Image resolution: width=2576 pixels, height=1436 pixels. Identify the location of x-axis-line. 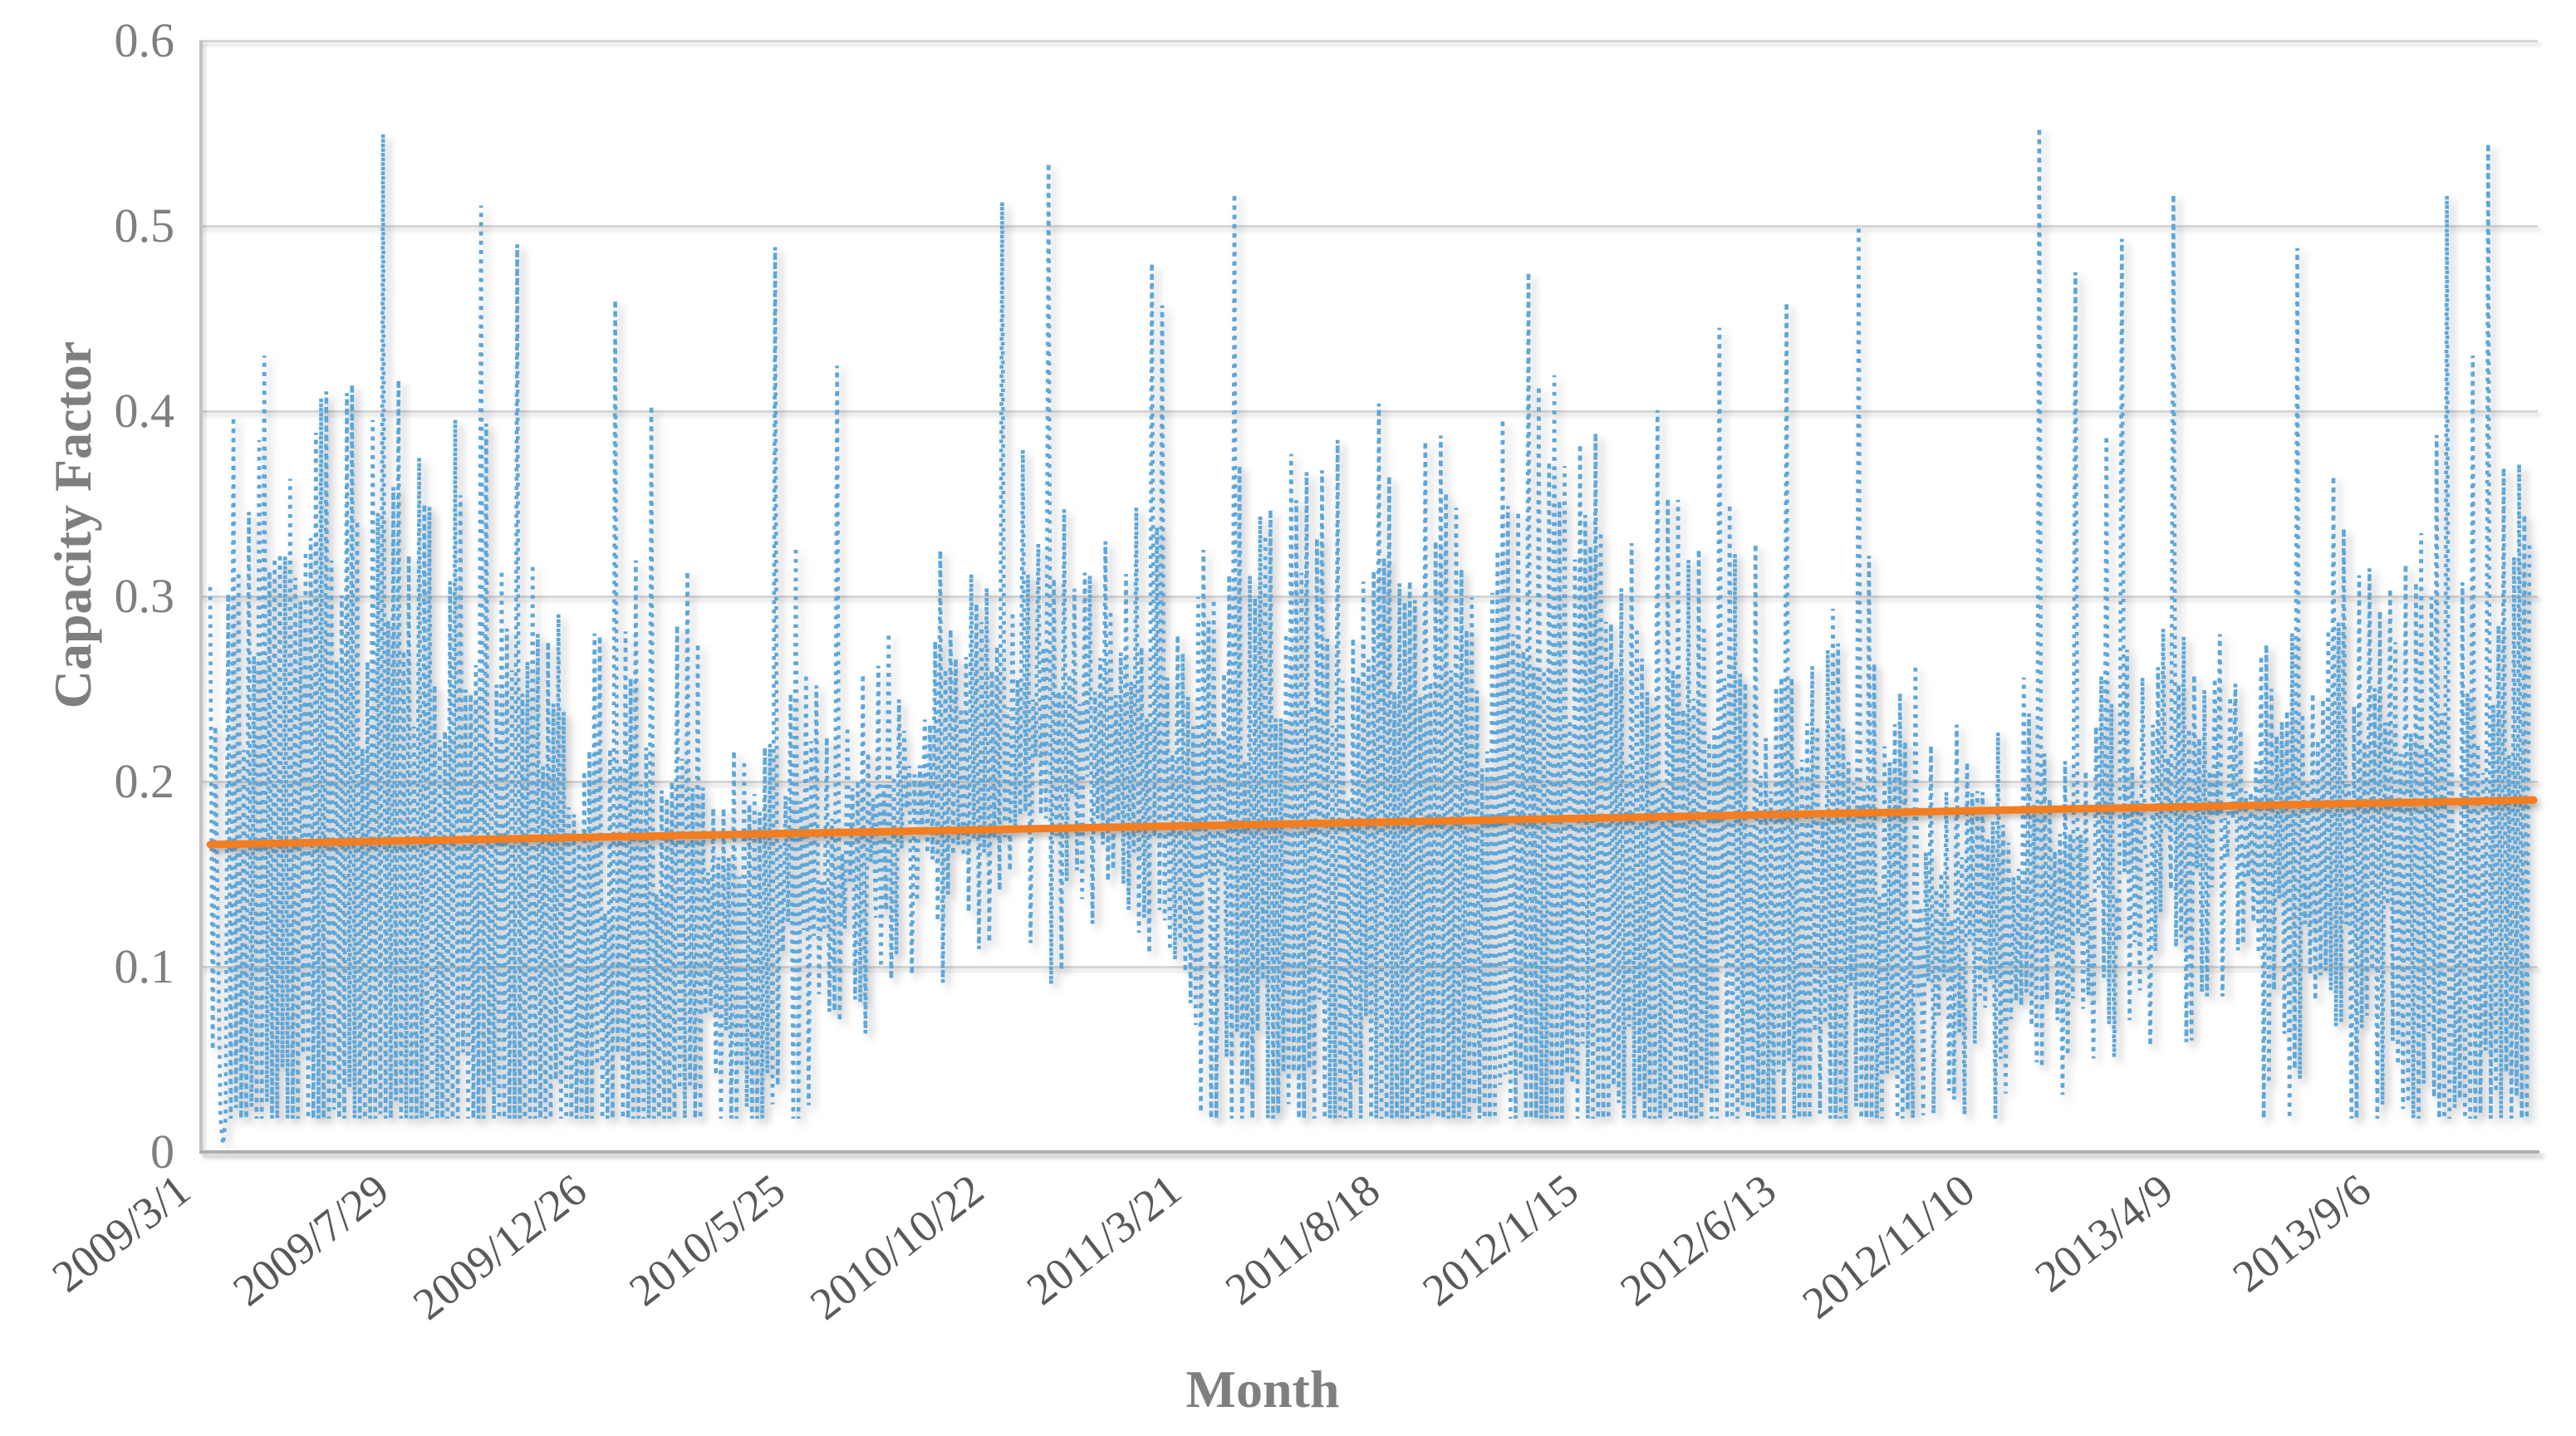
(1369, 1152).